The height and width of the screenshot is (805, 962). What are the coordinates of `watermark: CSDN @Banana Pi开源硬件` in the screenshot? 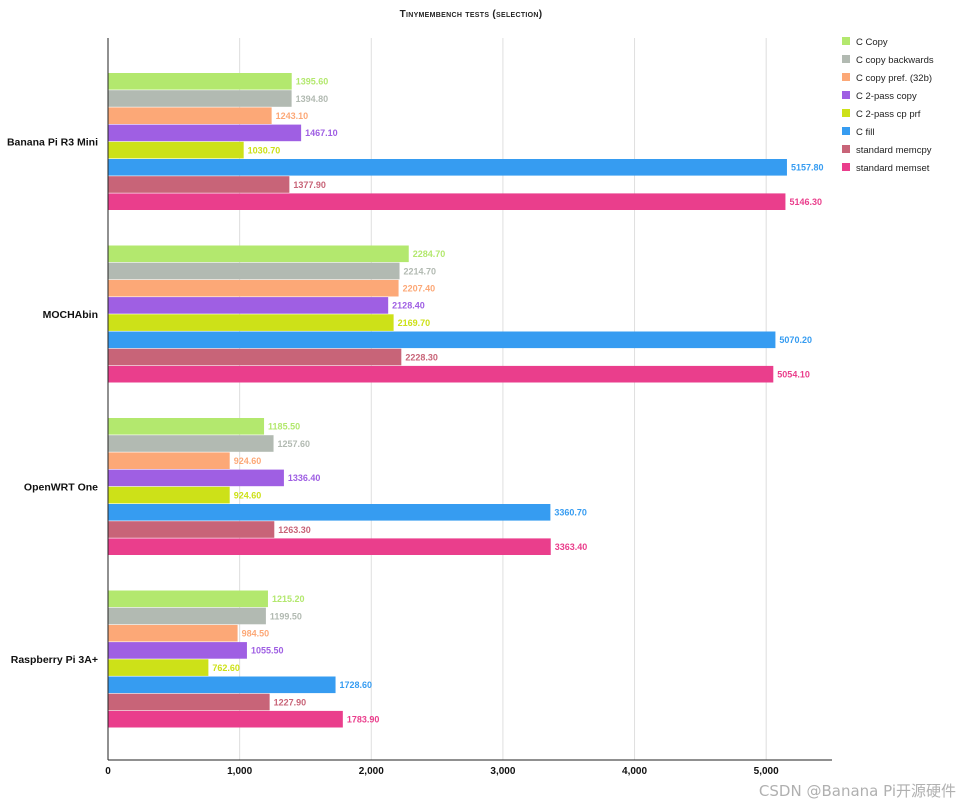 It's located at (857, 791).